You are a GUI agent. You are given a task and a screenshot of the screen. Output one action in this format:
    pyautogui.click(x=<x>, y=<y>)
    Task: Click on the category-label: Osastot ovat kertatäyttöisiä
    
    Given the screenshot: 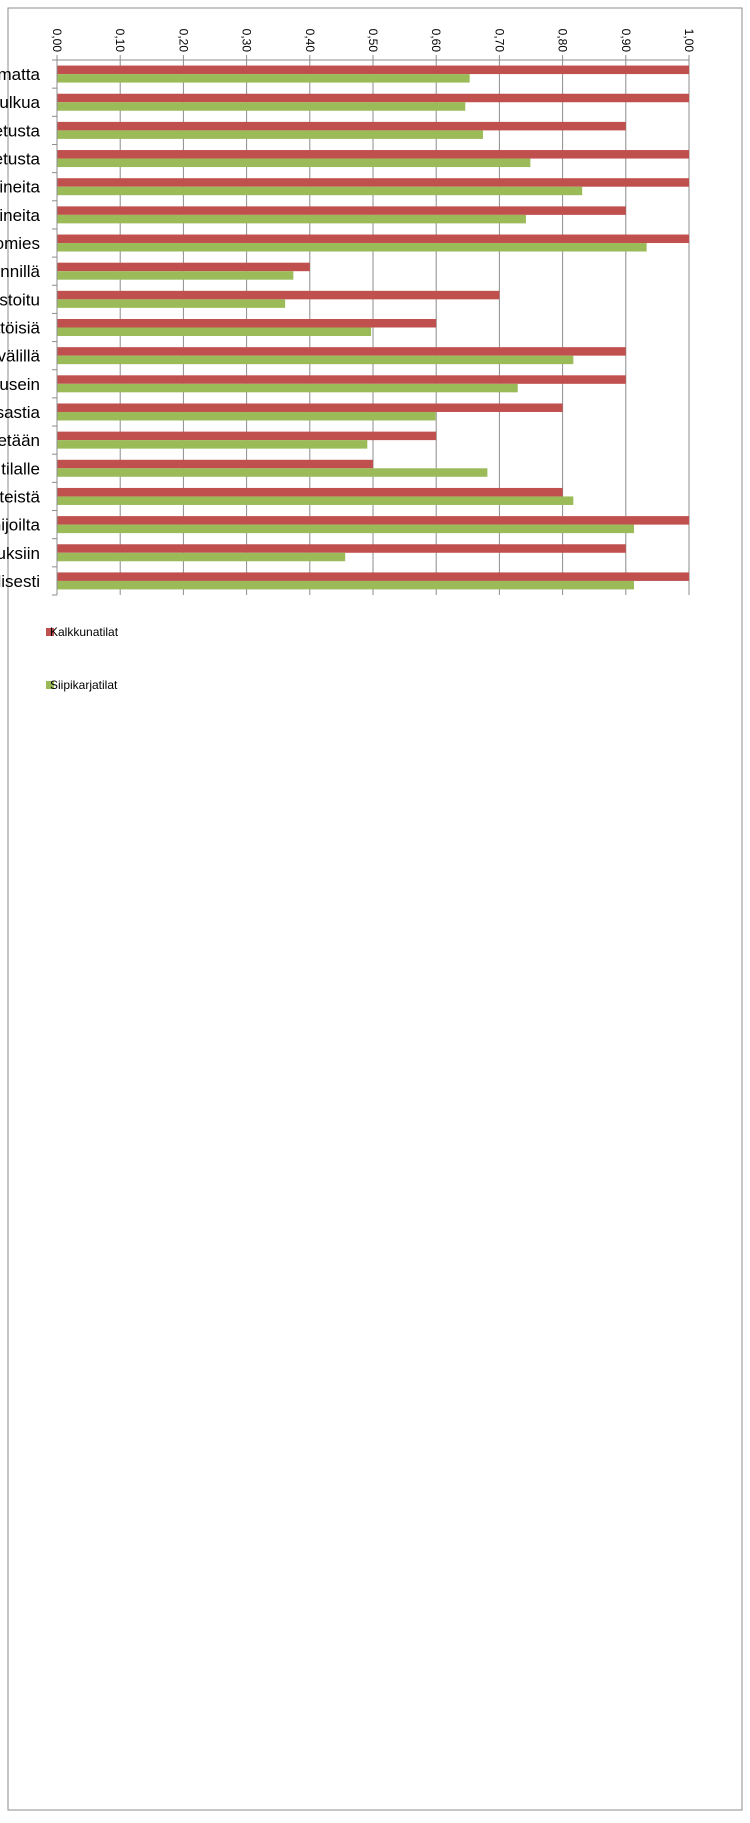 What is the action you would take?
    pyautogui.click(x=20, y=328)
    